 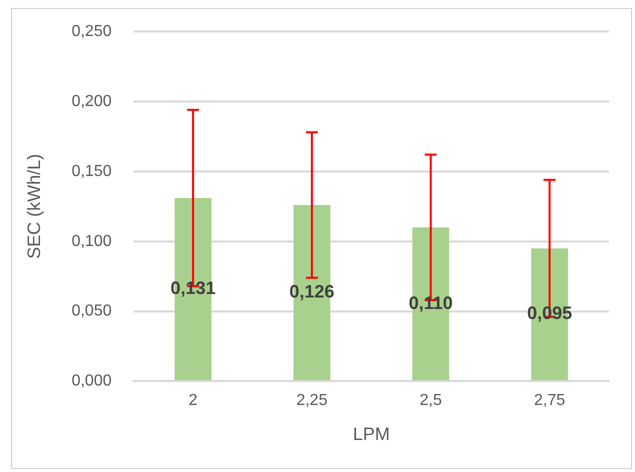 What do you see at coordinates (312, 401) in the screenshot?
I see `x-tick-label: 2,25` at bounding box center [312, 401].